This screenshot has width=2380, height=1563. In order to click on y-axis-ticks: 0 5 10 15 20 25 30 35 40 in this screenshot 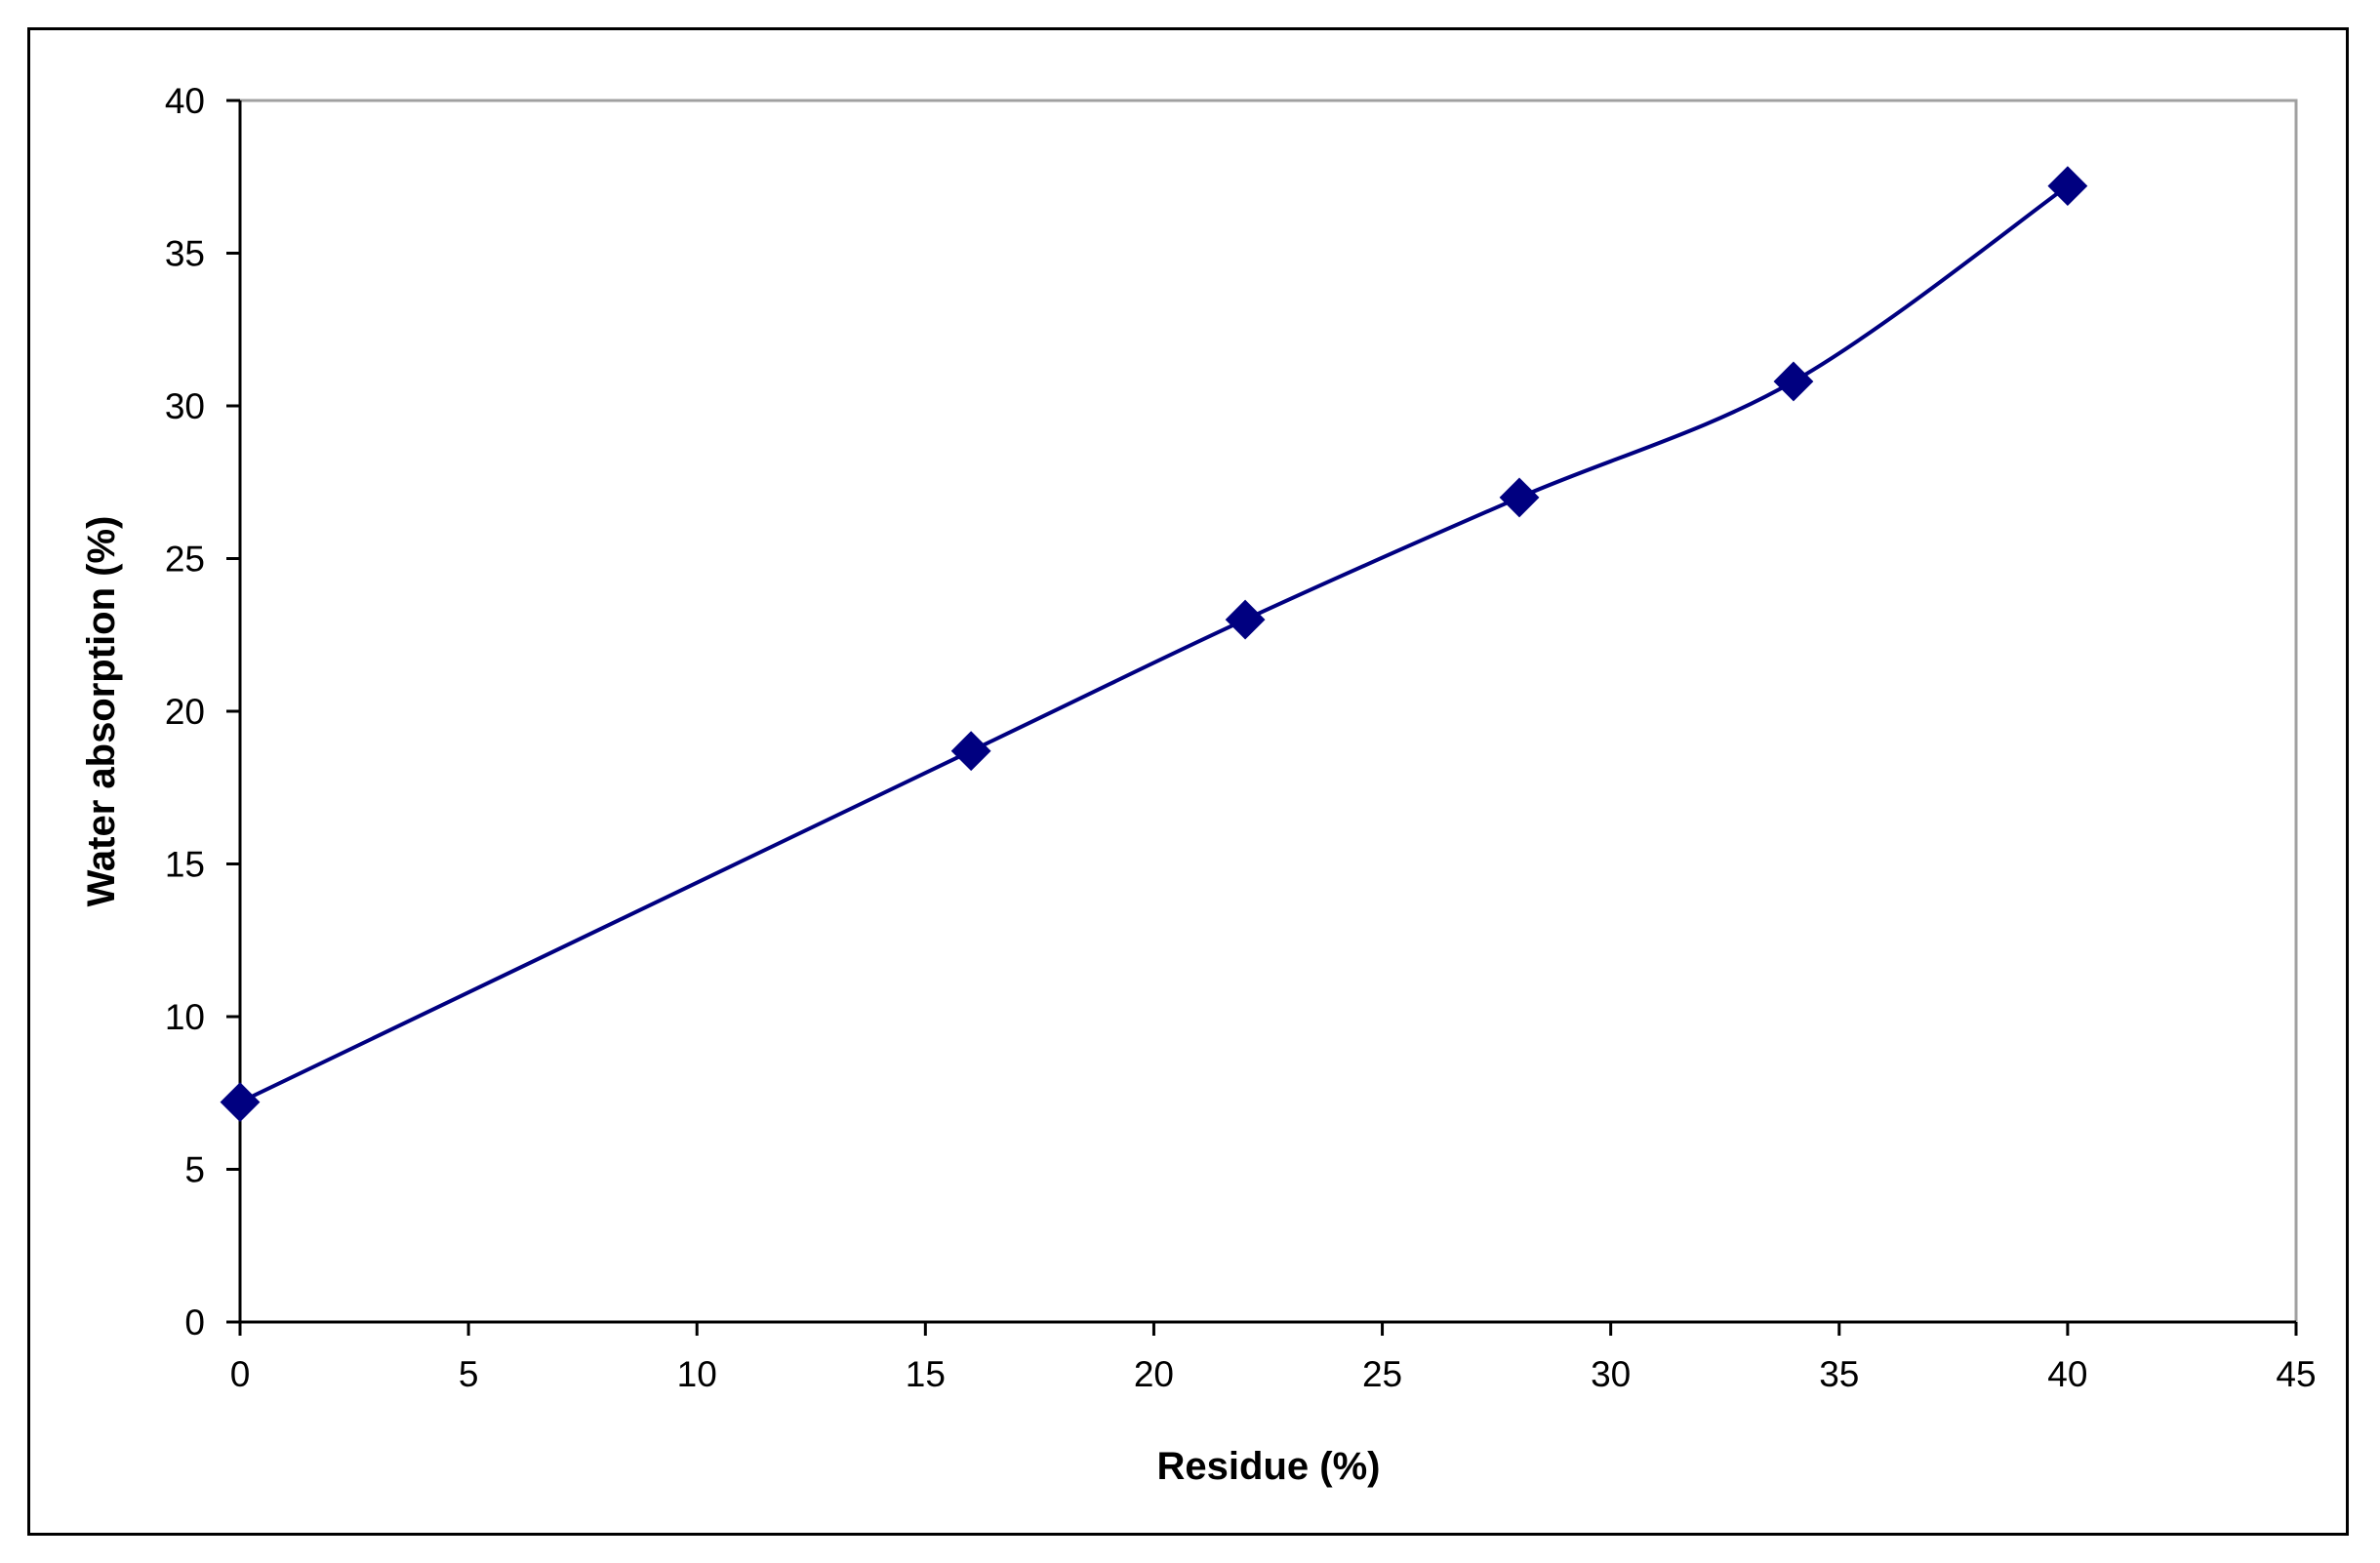, I will do `click(202, 712)`.